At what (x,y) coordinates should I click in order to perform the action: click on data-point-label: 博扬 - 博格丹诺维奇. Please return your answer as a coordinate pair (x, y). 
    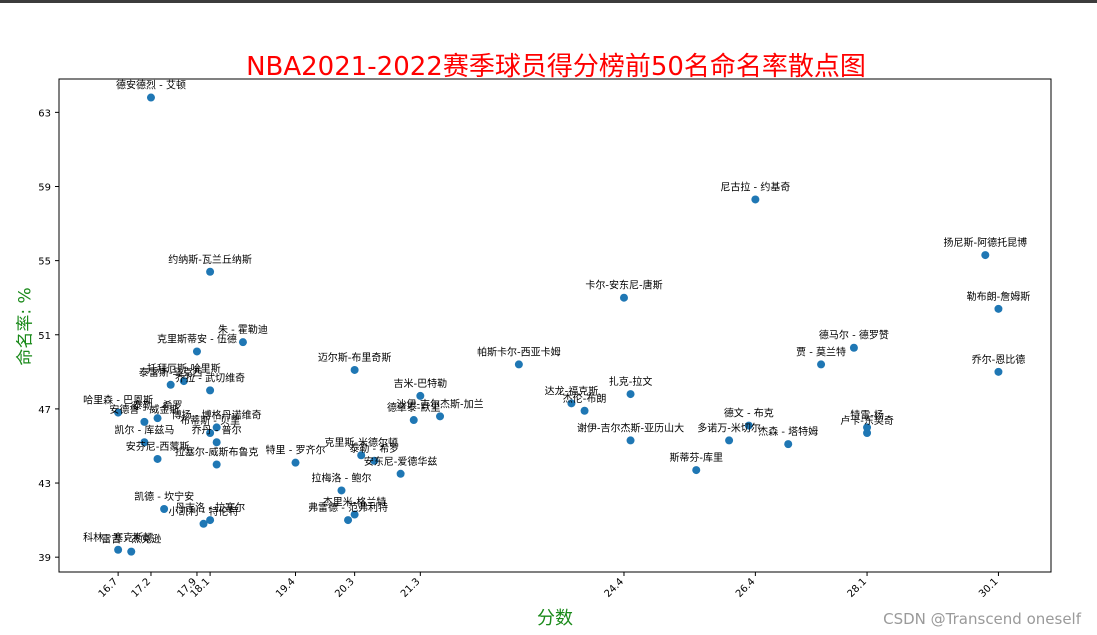
    Looking at the image, I should click on (217, 414).